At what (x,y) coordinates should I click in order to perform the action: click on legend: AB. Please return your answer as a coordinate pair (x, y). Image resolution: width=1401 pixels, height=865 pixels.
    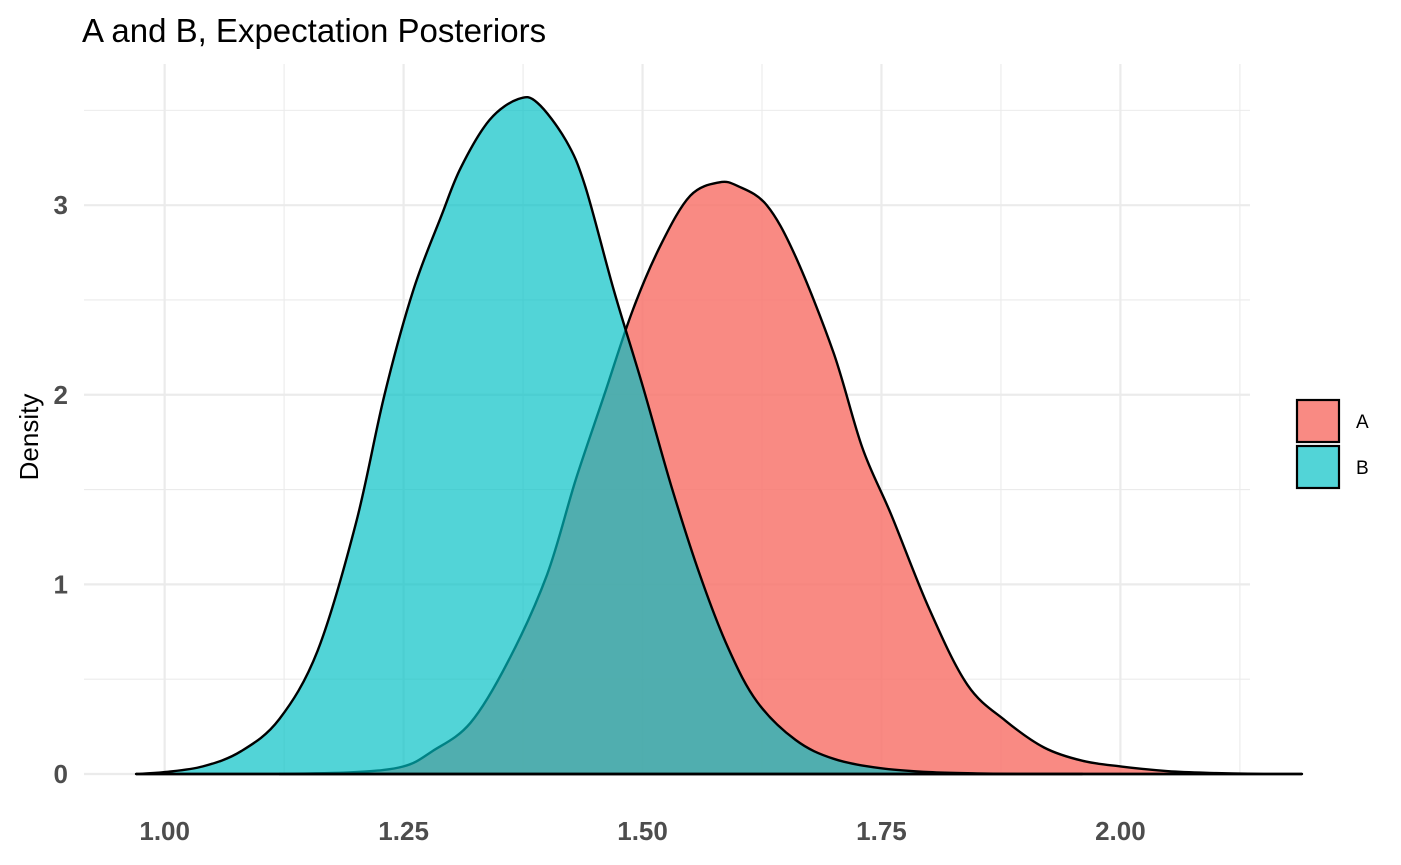
    Looking at the image, I should click on (1332, 444).